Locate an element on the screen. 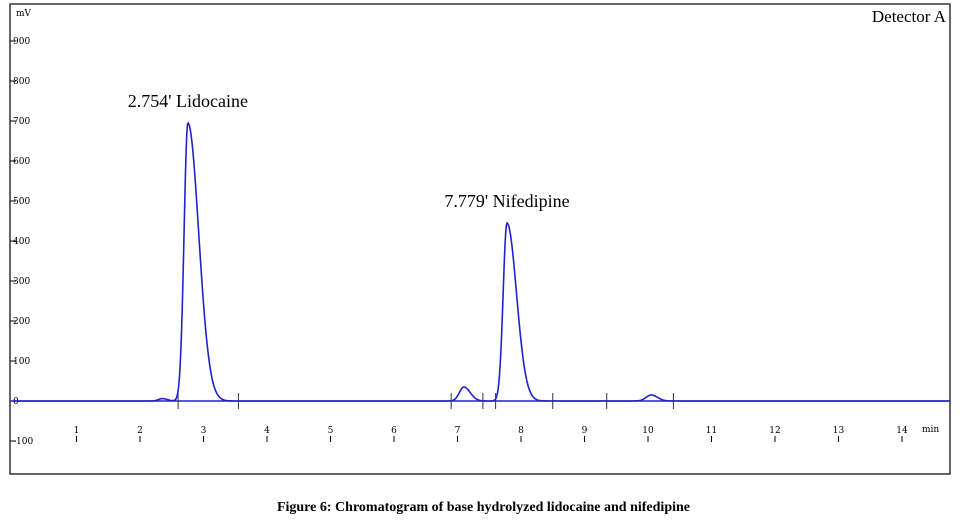 The image size is (967, 528). y-tick-label: 600 is located at coordinates (21, 162).